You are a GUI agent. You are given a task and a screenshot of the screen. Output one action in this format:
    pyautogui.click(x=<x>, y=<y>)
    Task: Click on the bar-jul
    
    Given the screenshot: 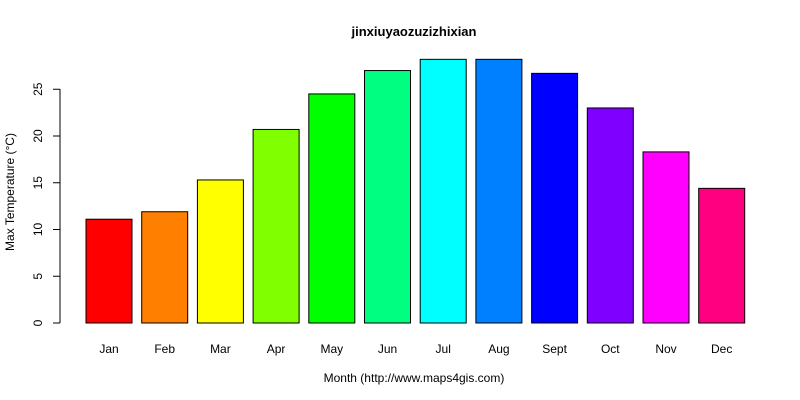 What is the action you would take?
    pyautogui.click(x=443, y=191)
    